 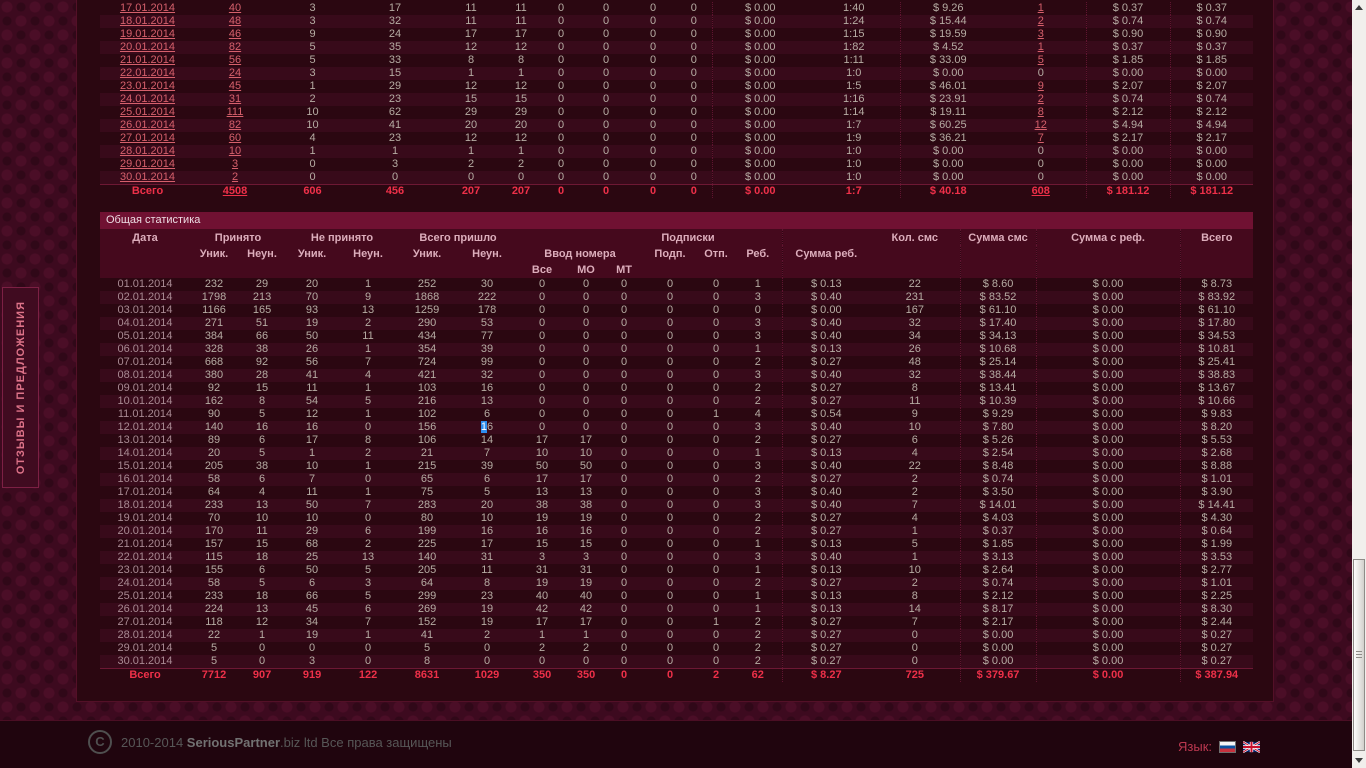 I want to click on date-link: 19.01.2014, so click(x=147, y=34).